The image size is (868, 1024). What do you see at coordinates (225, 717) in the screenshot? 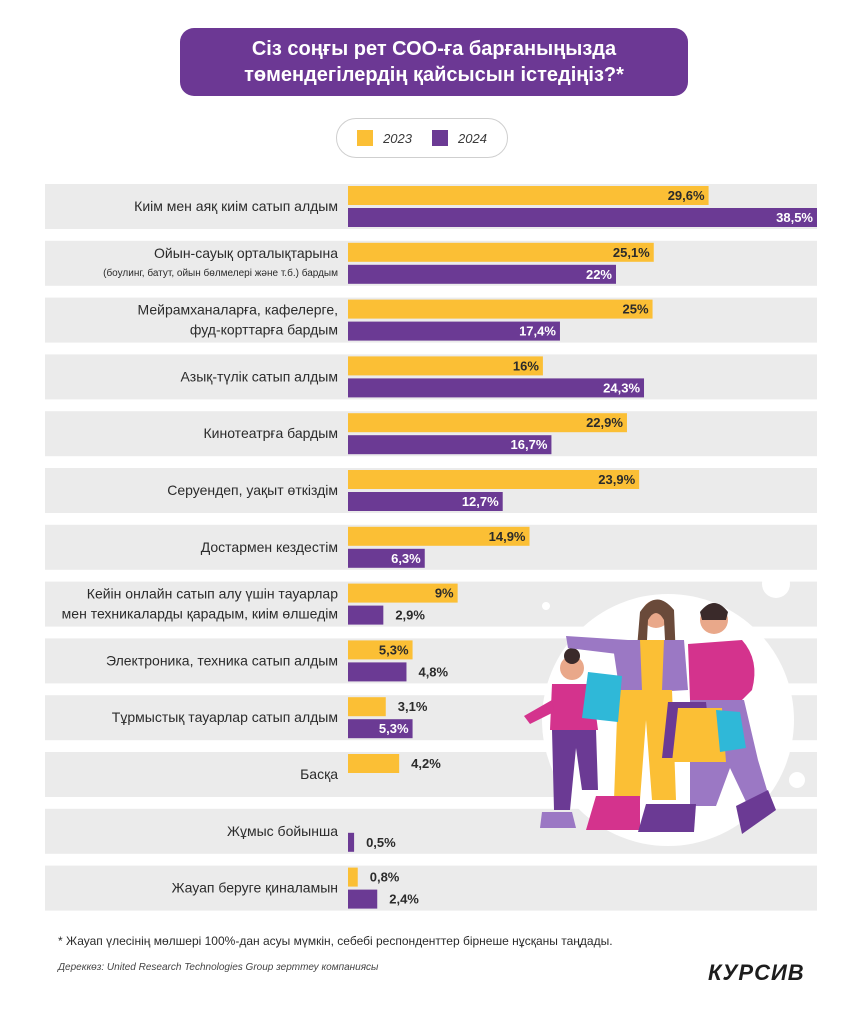
I see `category-label: Тұрмыстық тауарлар сатып алдым` at bounding box center [225, 717].